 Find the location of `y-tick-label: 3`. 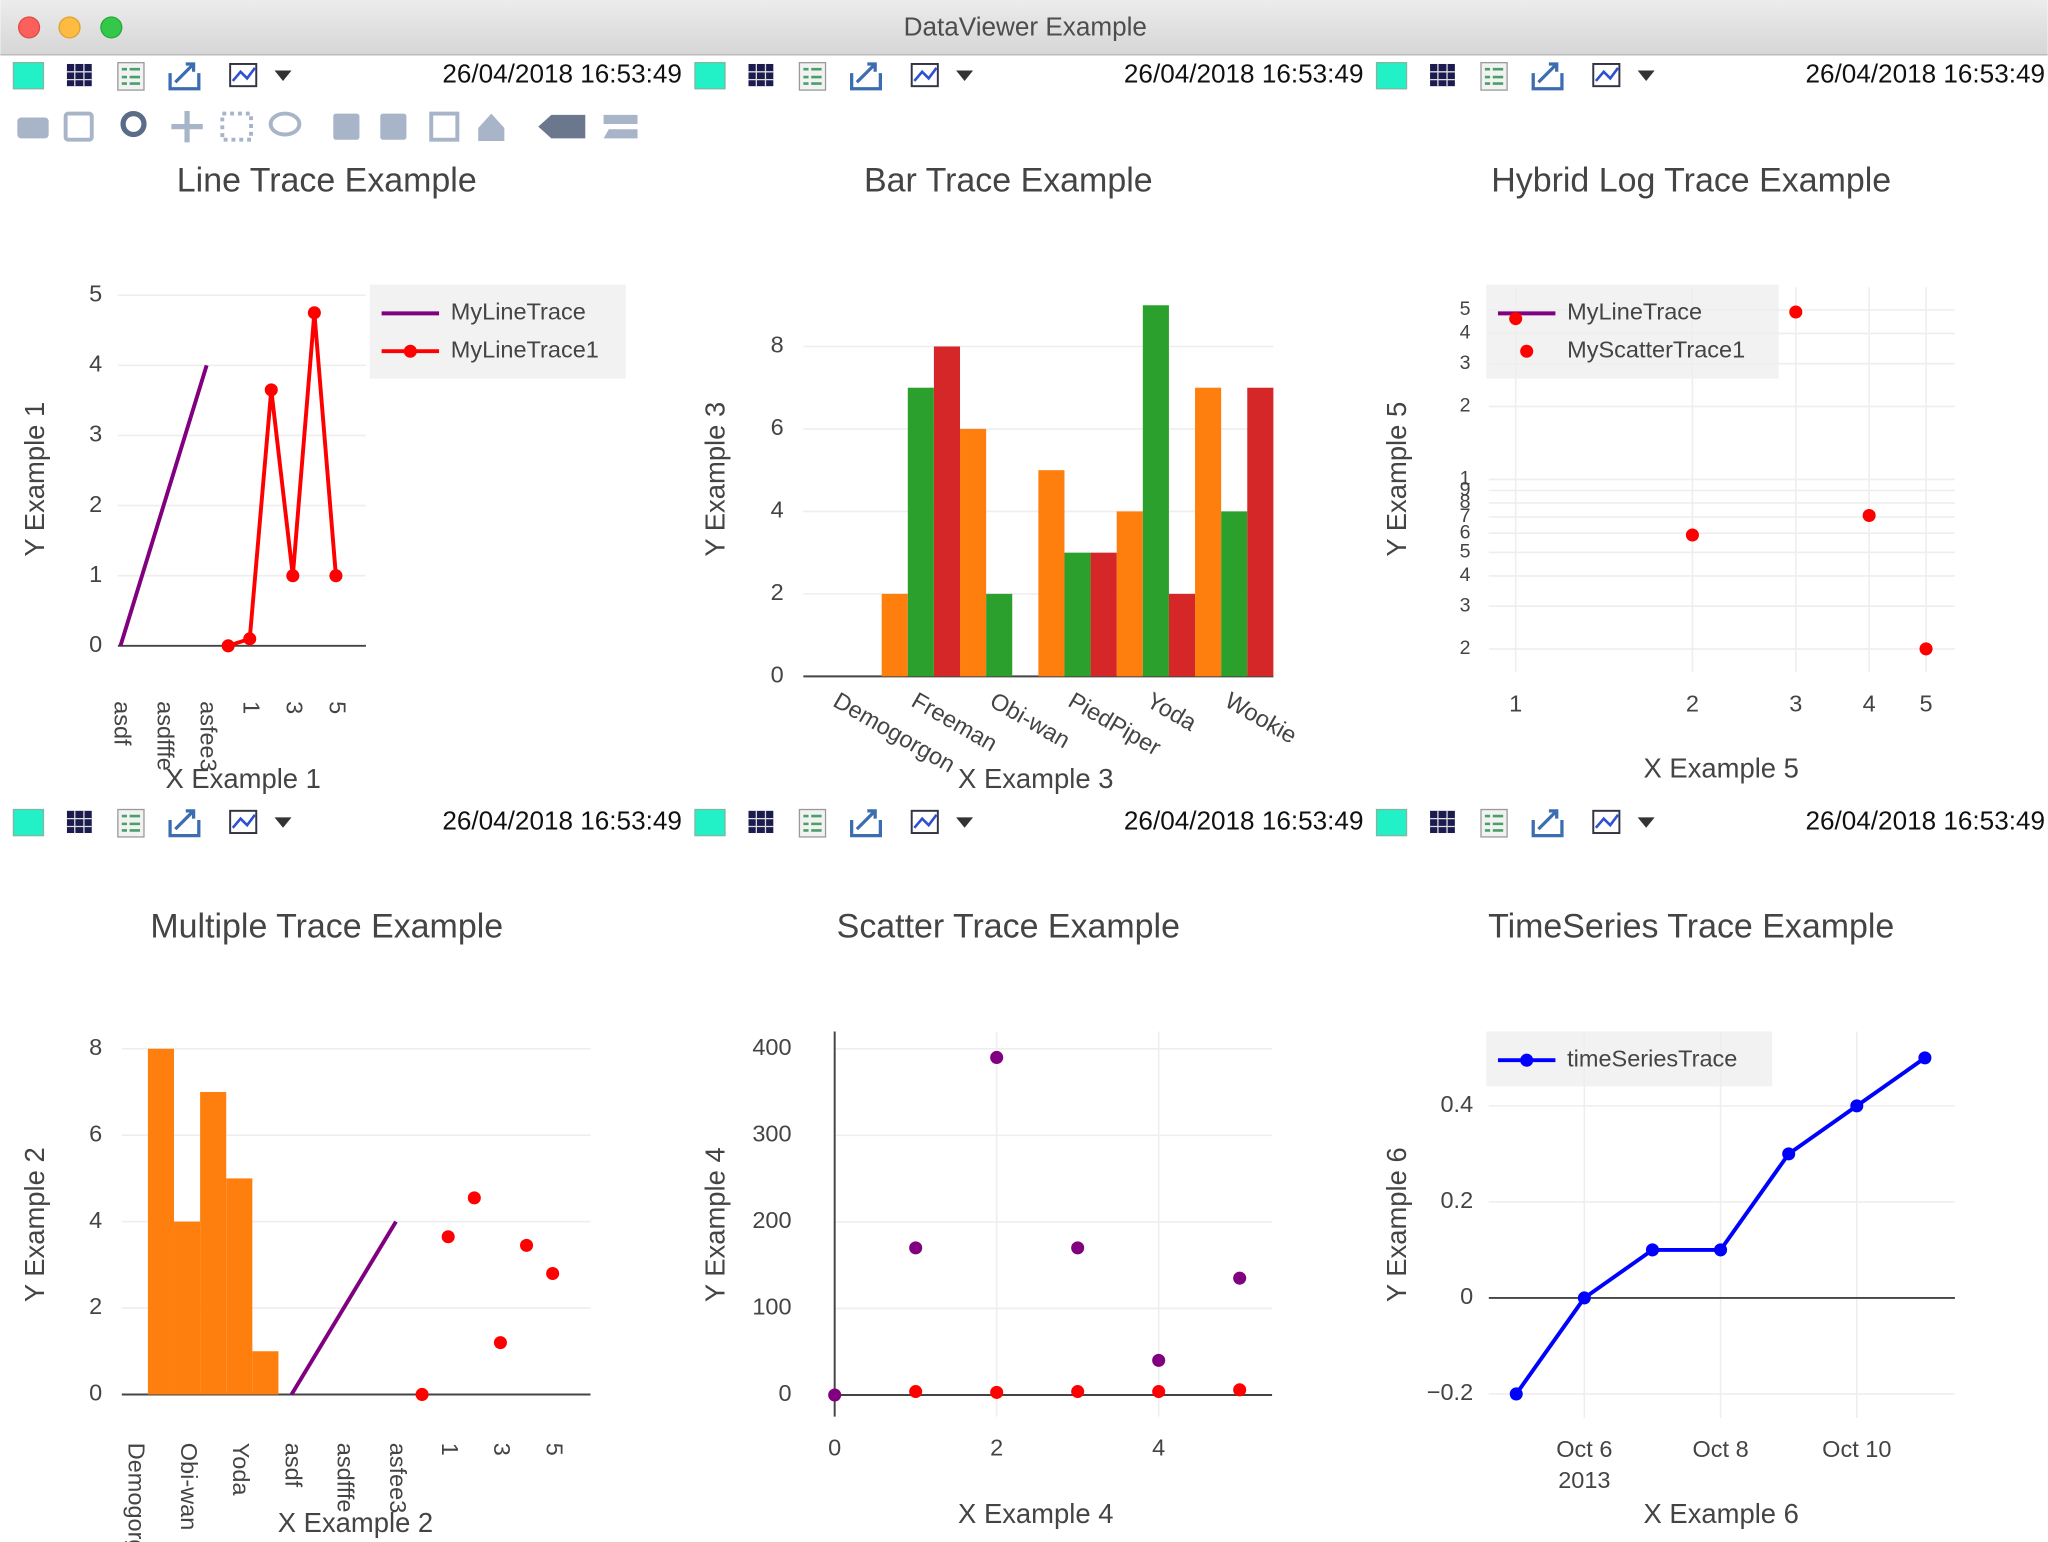

y-tick-label: 3 is located at coordinates (1465, 605).